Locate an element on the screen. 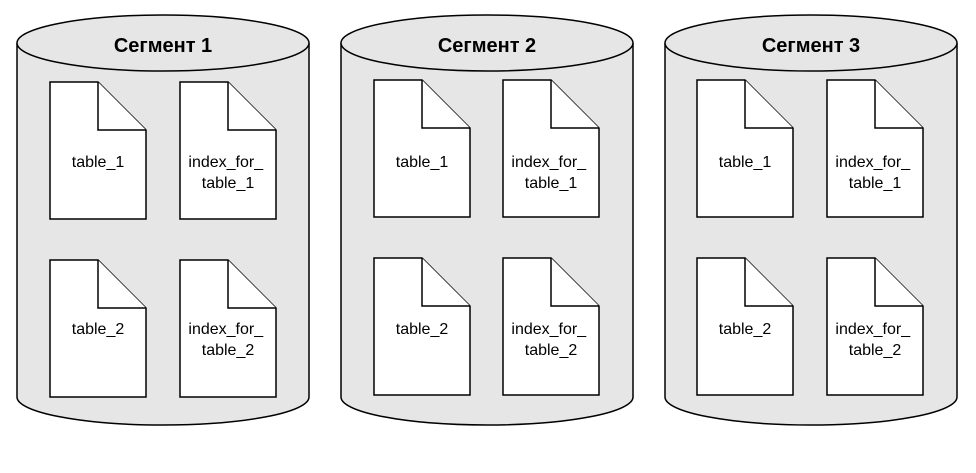  segment-title: Сегмент 2 is located at coordinates (487, 46).